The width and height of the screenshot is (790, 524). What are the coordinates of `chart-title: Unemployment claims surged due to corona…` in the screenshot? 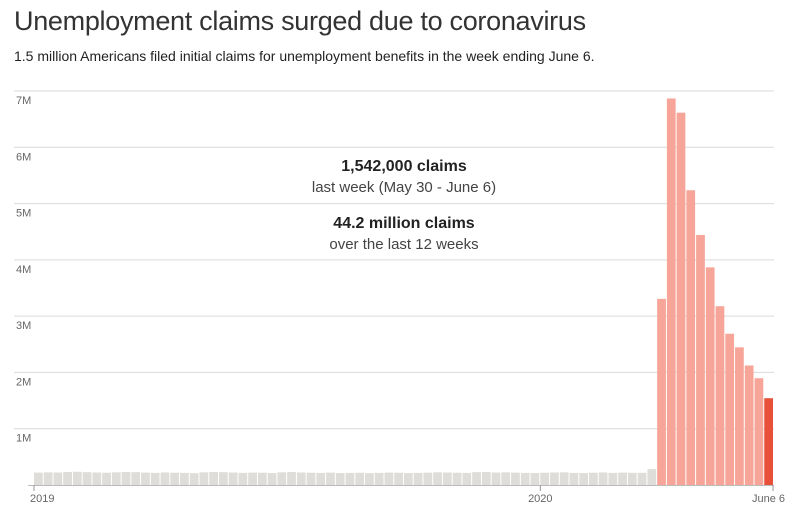 It's located at (300, 21).